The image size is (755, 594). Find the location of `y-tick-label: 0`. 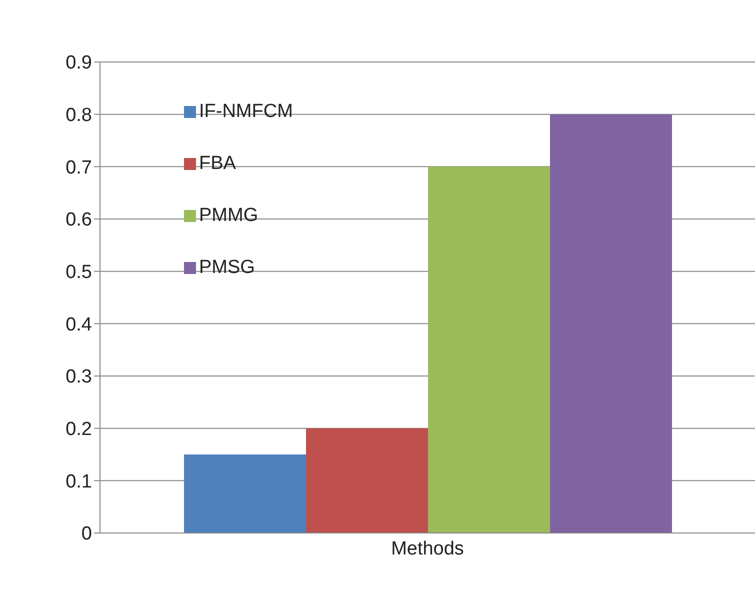

y-tick-label: 0 is located at coordinates (86, 534).